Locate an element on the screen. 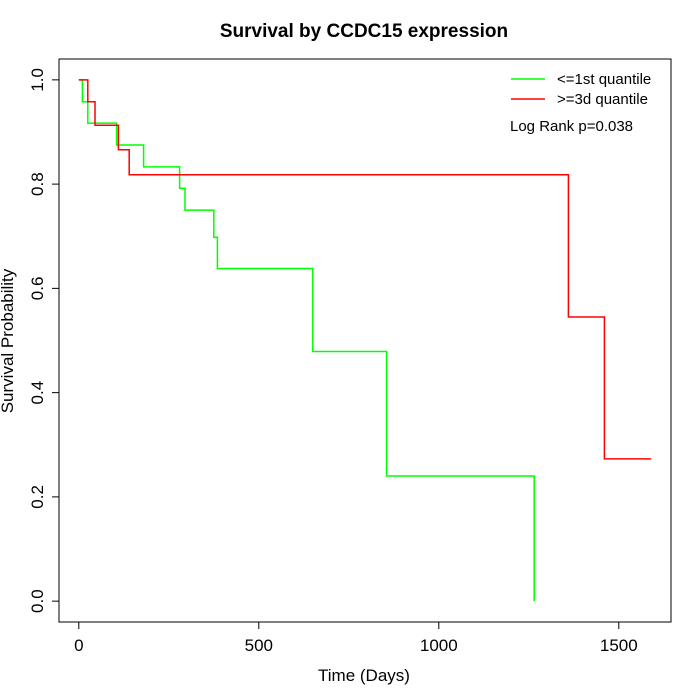 This screenshot has width=700, height=700. y-axis-label: Survival Probability is located at coordinates (8, 340).